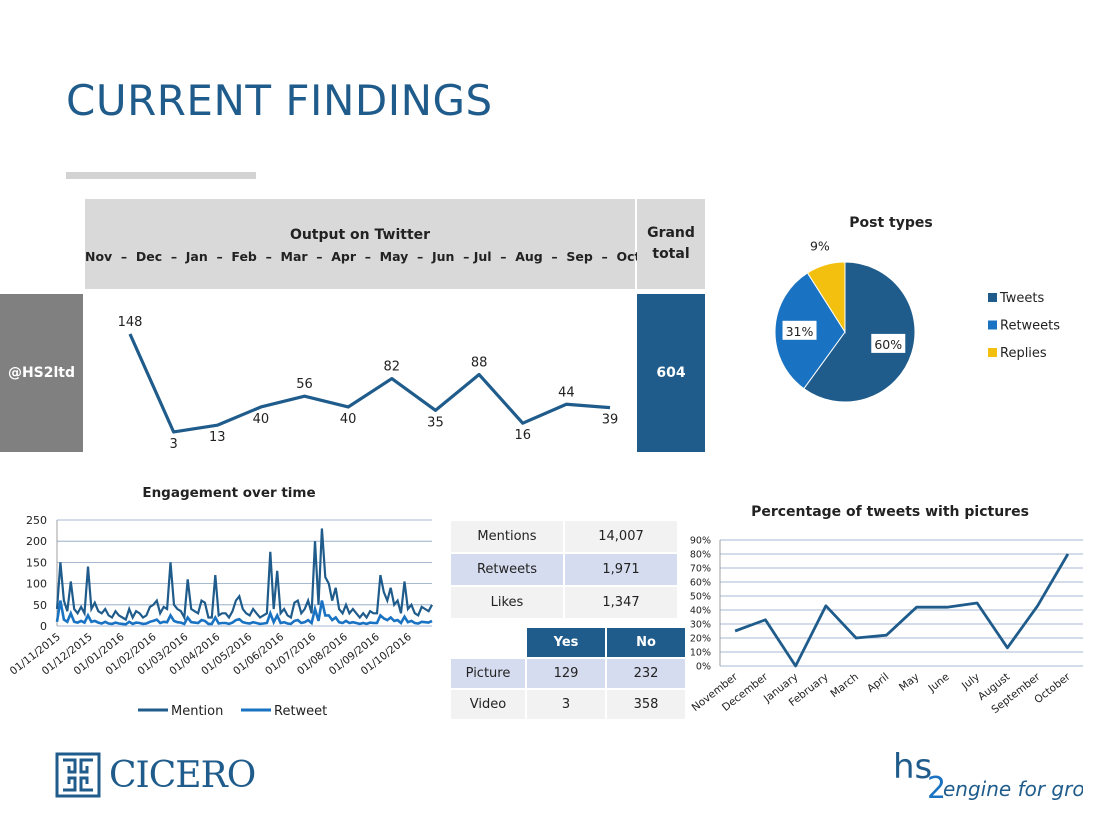 This screenshot has width=1100, height=825. What do you see at coordinates (392, 367) in the screenshot?
I see `twitter-output-data-label: 82` at bounding box center [392, 367].